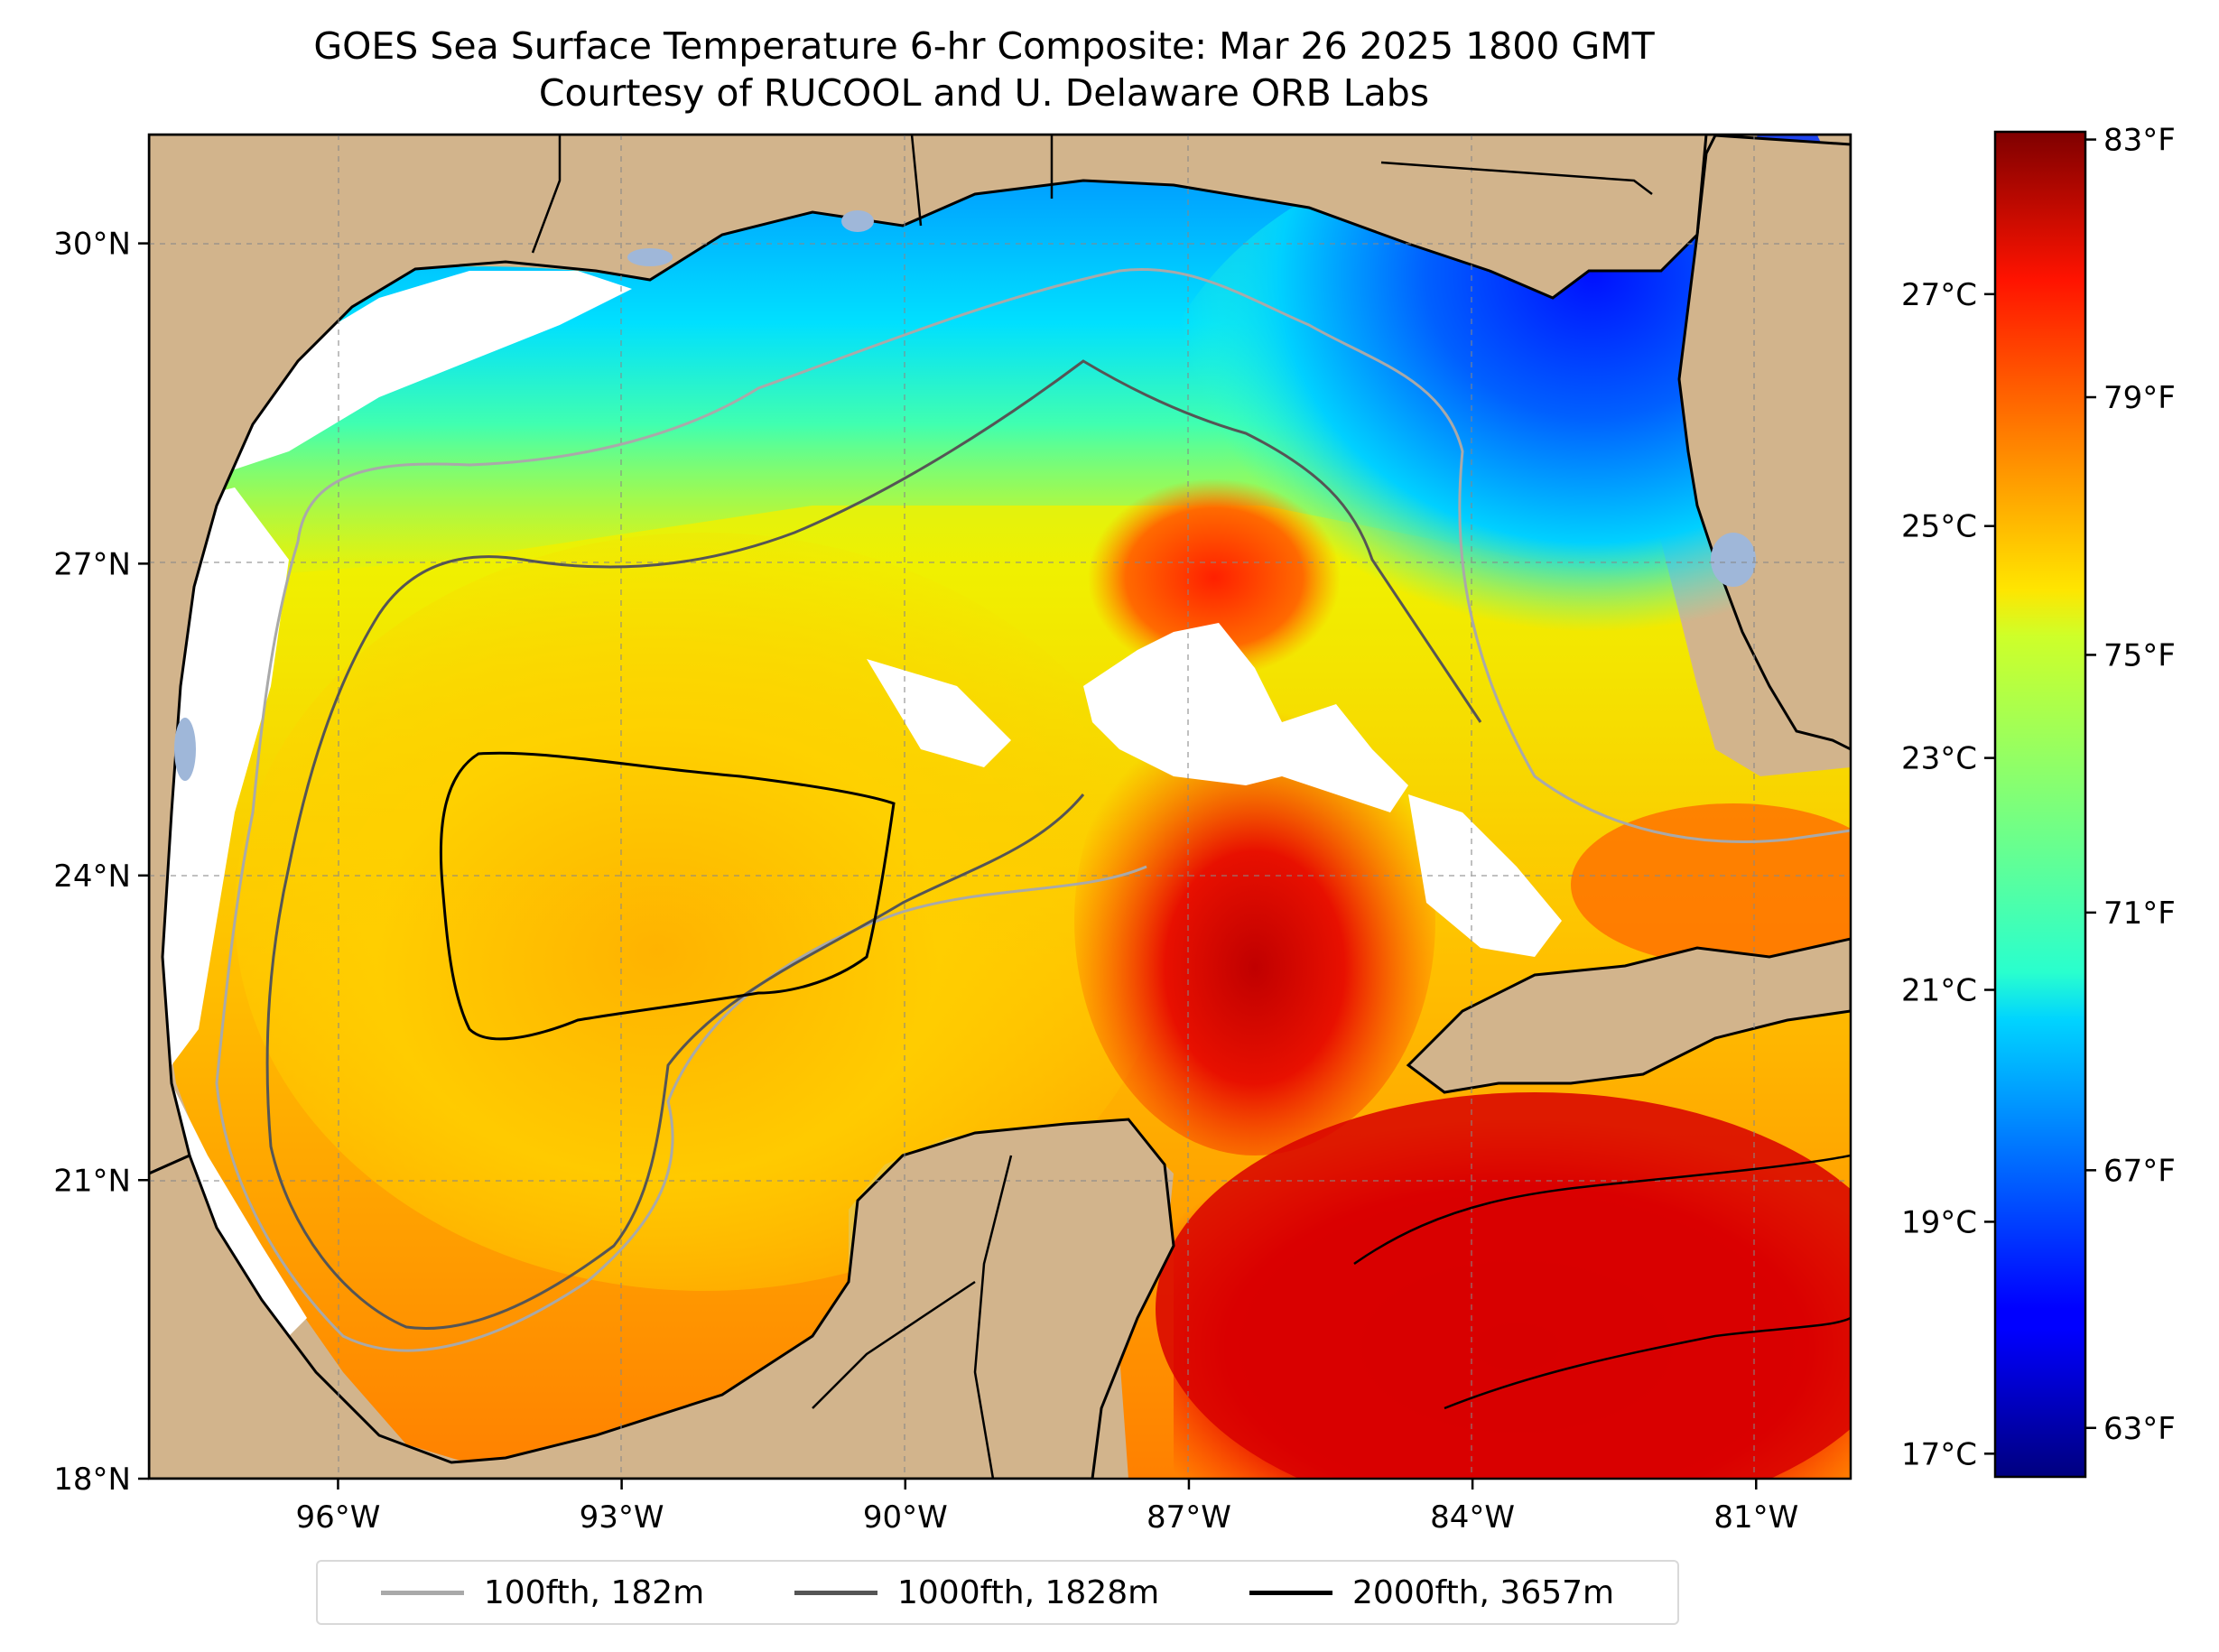  I want to click on colorbar-gradient, so click(2040, 804).